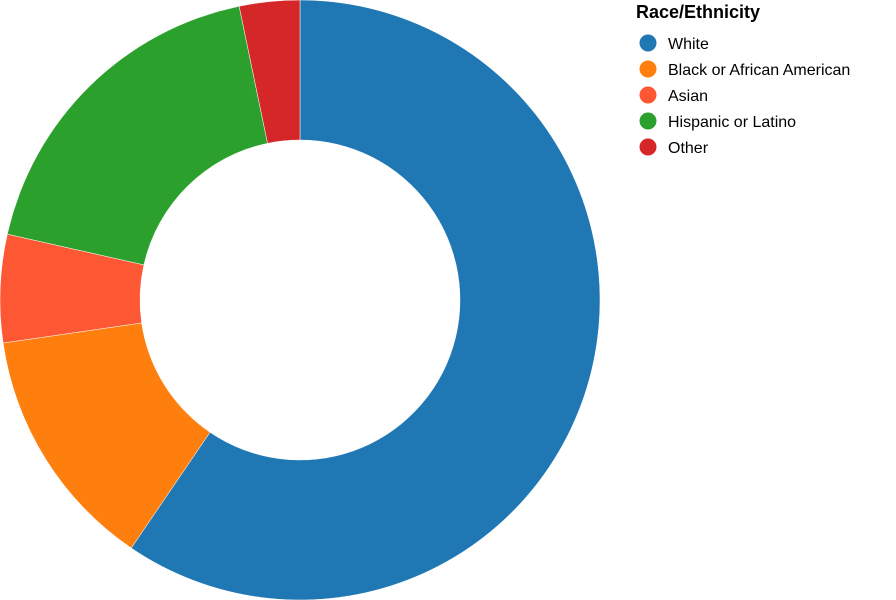 This screenshot has height=600, width=896. Describe the element at coordinates (732, 122) in the screenshot. I see `legend-label-hispanic-or-latino: Hispanic or Latino` at that location.